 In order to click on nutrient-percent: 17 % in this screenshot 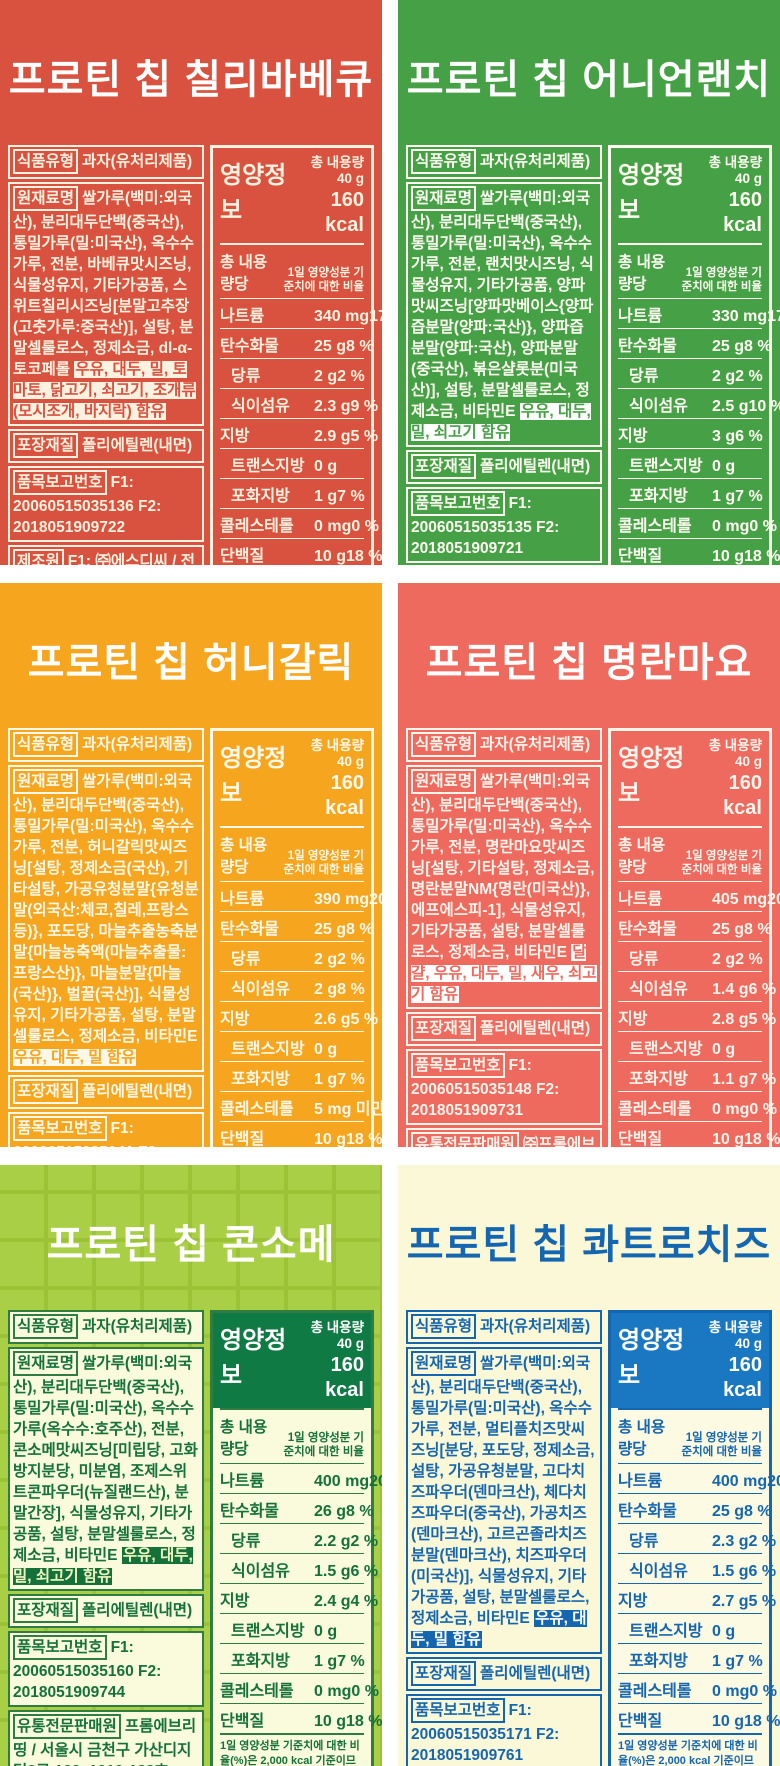, I will do `click(375, 317)`.